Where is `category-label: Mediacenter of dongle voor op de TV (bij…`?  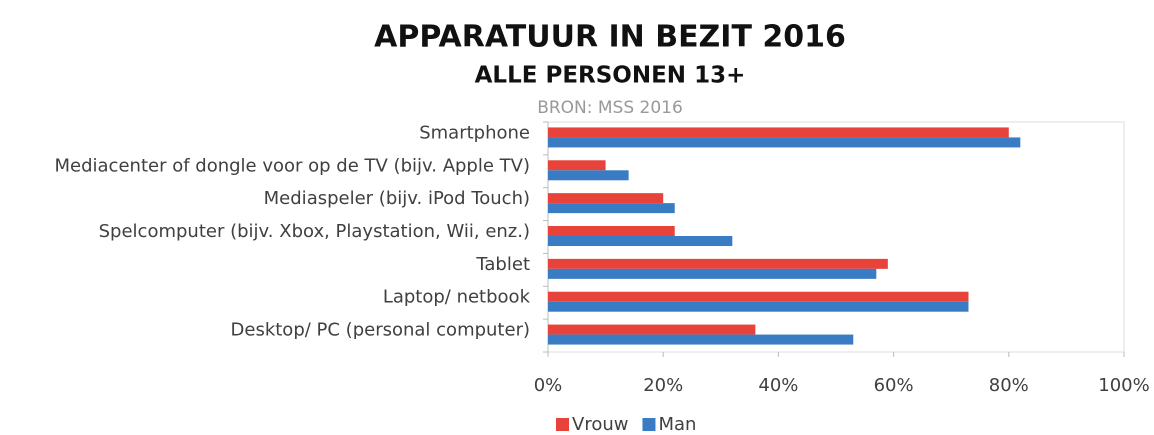
category-label: Mediacenter of dongle voor op de TV (bij… is located at coordinates (293, 165).